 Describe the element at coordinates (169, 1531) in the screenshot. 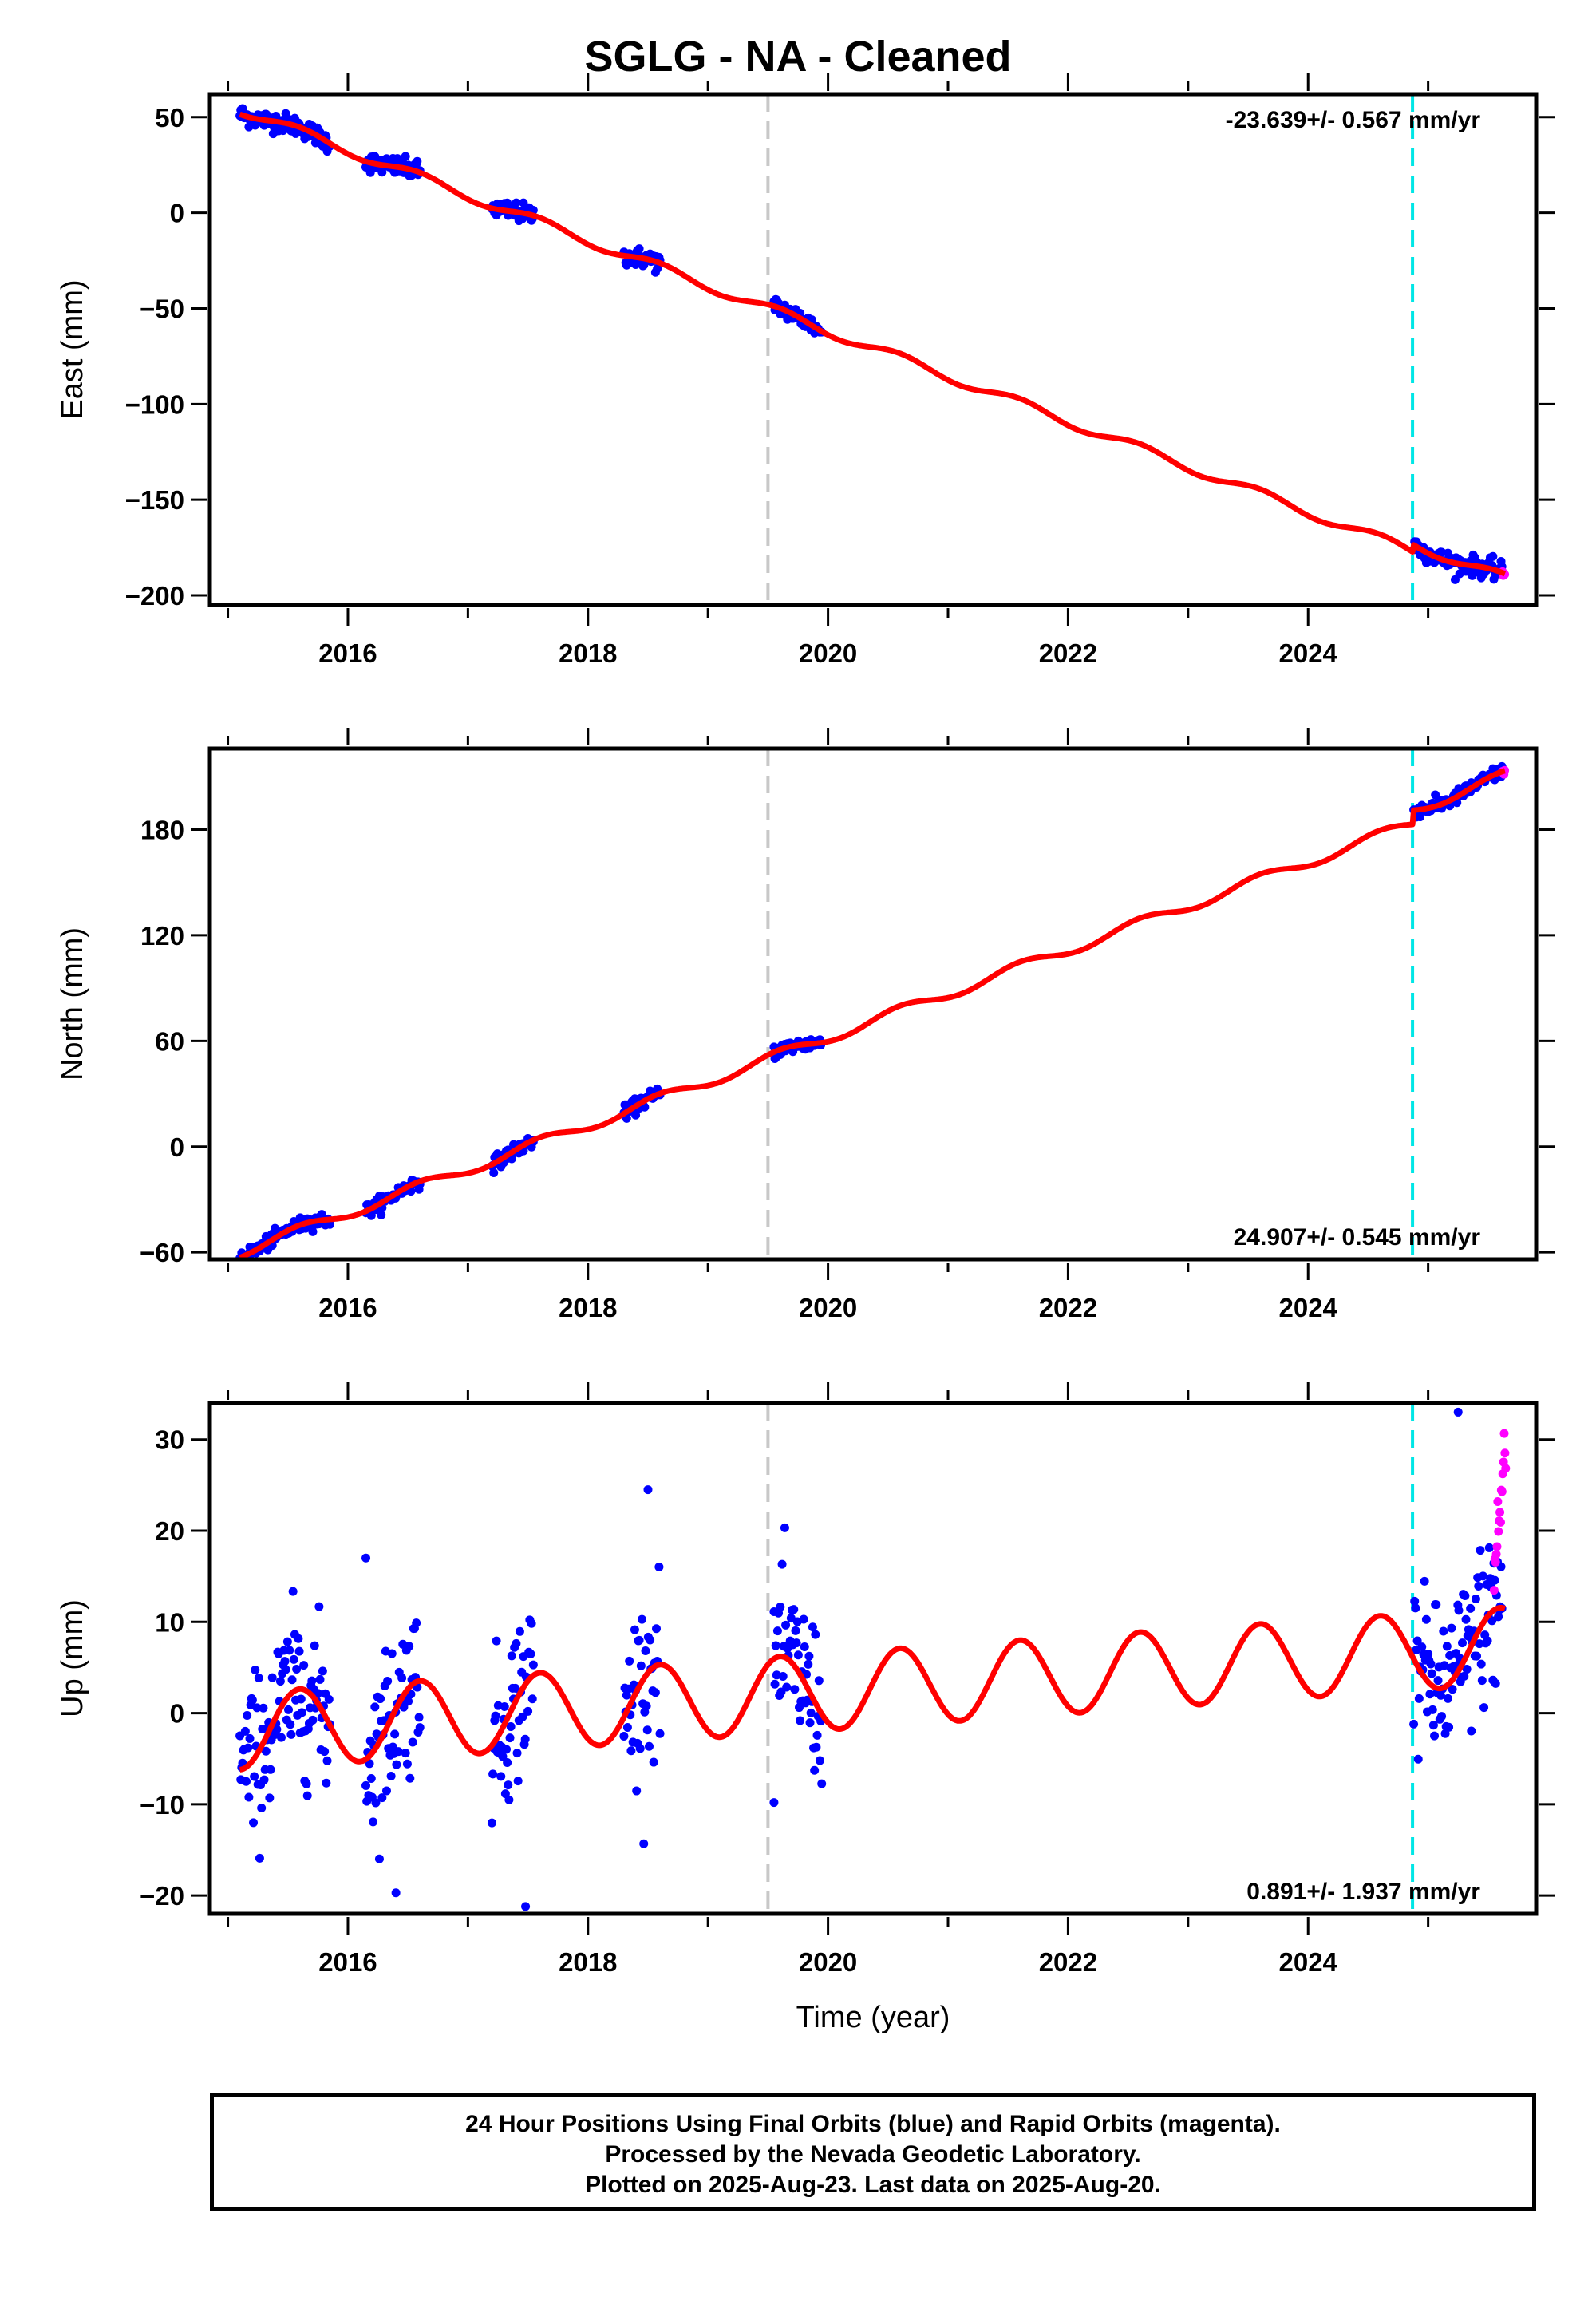

I see `y-tick-label: 20` at that location.